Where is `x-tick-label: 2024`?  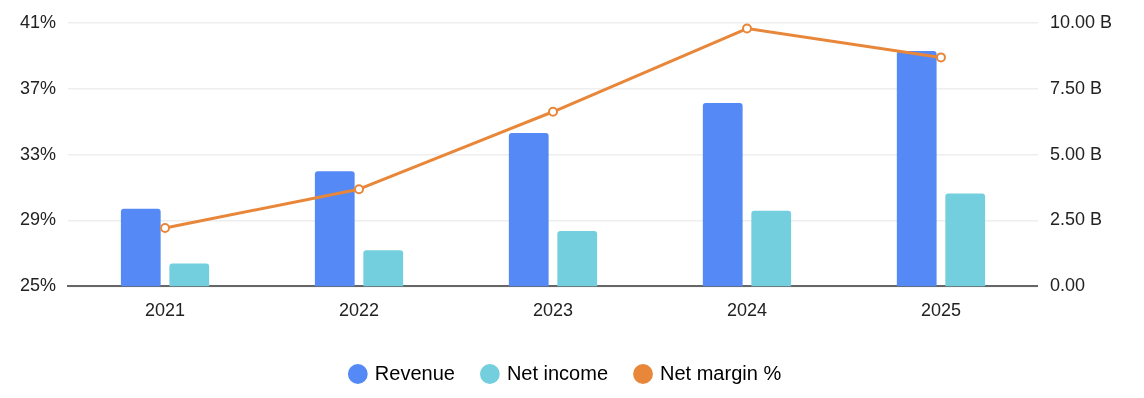 x-tick-label: 2024 is located at coordinates (746, 310).